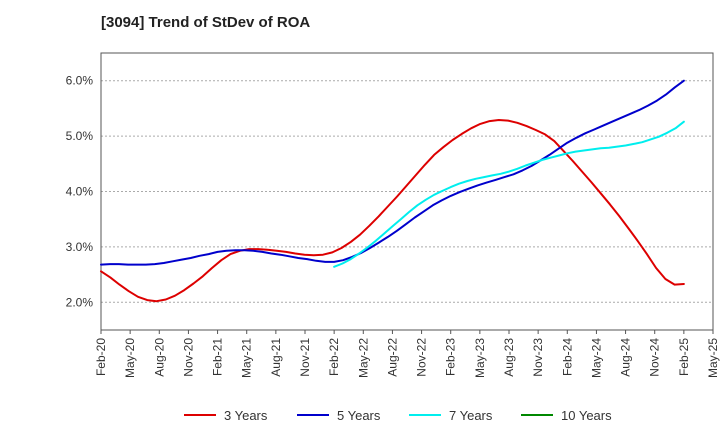 This screenshot has width=720, height=440. I want to click on y-tick-label: 6.0%, so click(80, 81).